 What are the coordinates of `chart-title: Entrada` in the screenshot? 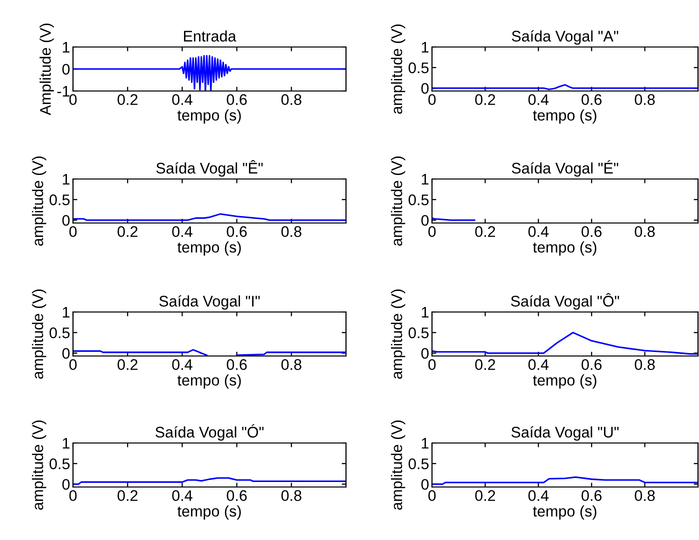 It's located at (210, 36).